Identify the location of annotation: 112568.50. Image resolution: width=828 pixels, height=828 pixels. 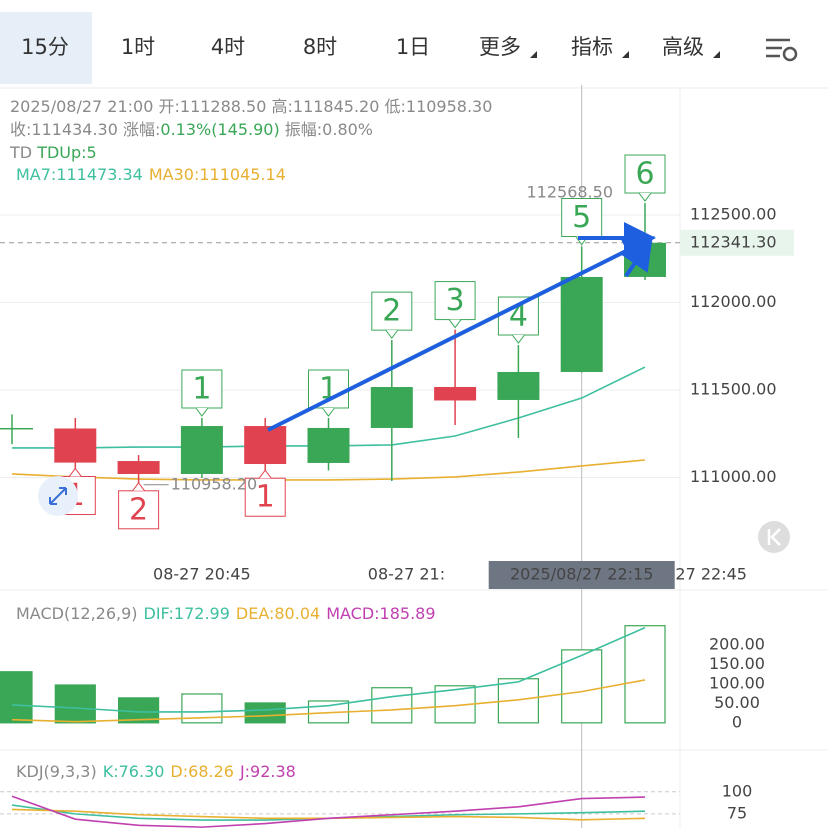
(569, 192).